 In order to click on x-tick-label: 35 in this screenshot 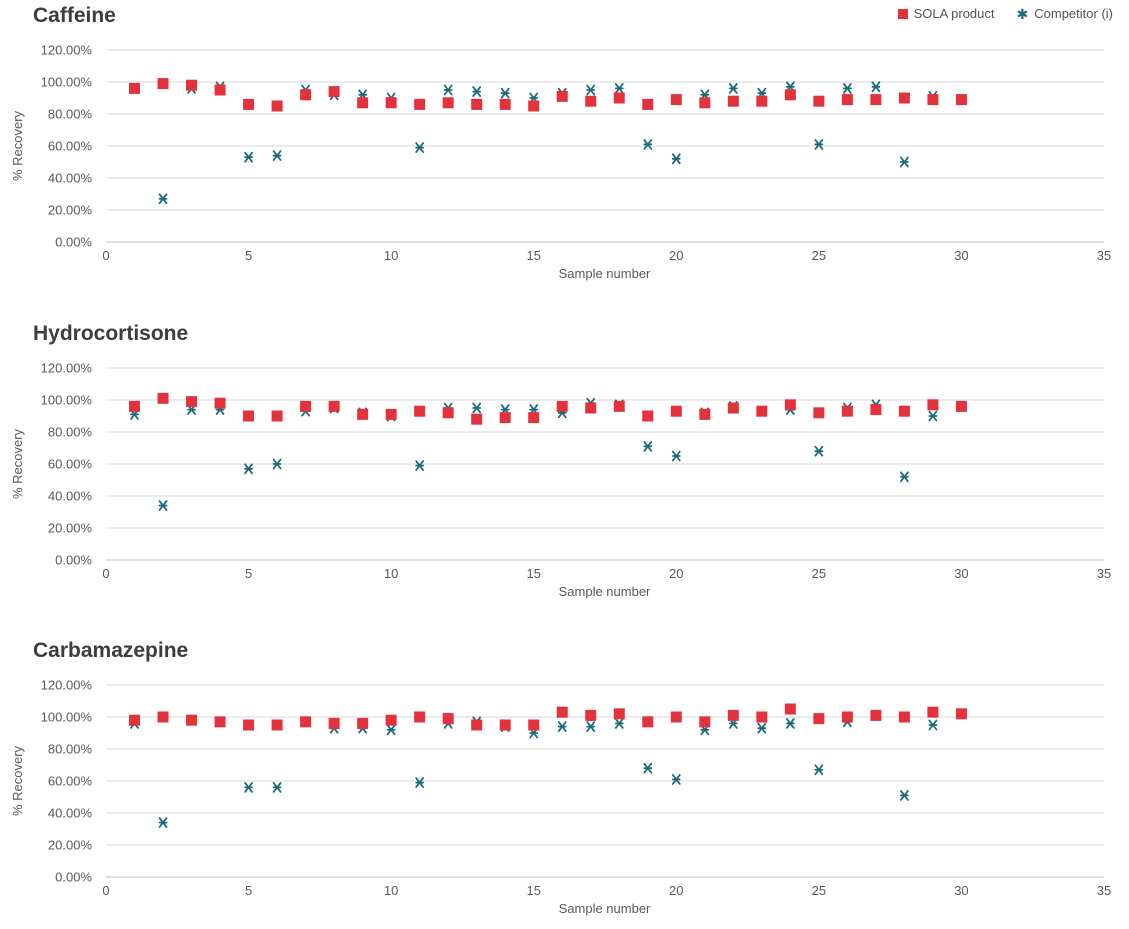, I will do `click(1104, 573)`.